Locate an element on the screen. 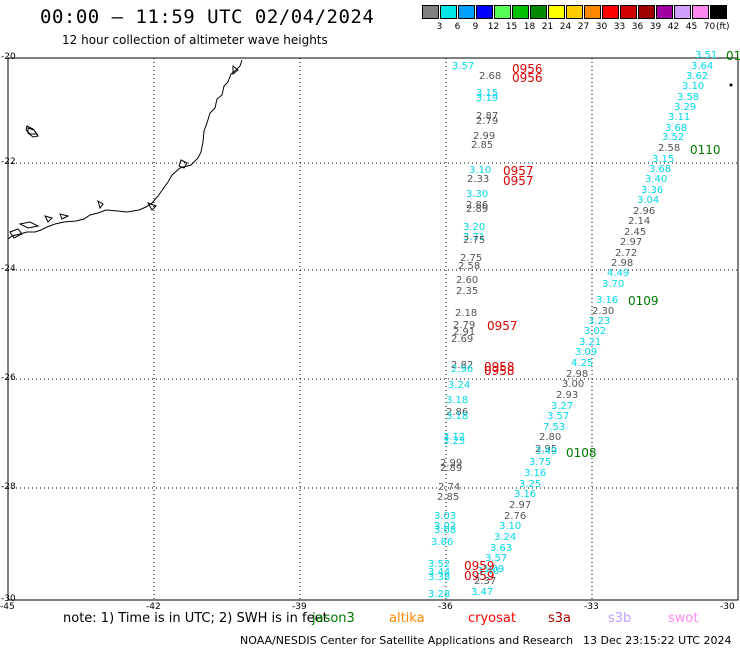  wave-height-value: 3.49 is located at coordinates (546, 451).